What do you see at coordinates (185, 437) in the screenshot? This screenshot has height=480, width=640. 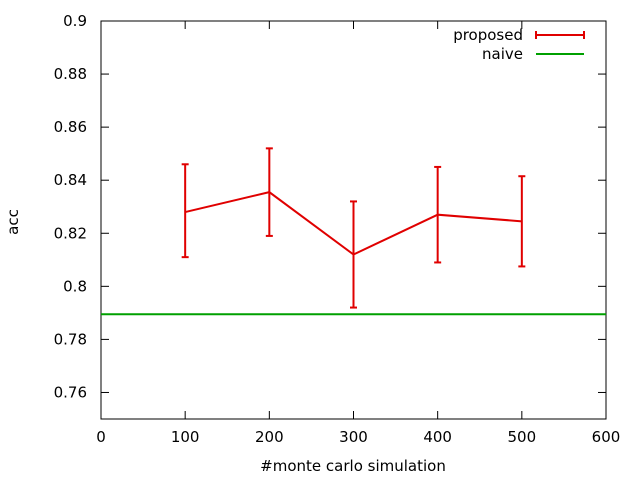 I see `x-tick-label: 100` at bounding box center [185, 437].